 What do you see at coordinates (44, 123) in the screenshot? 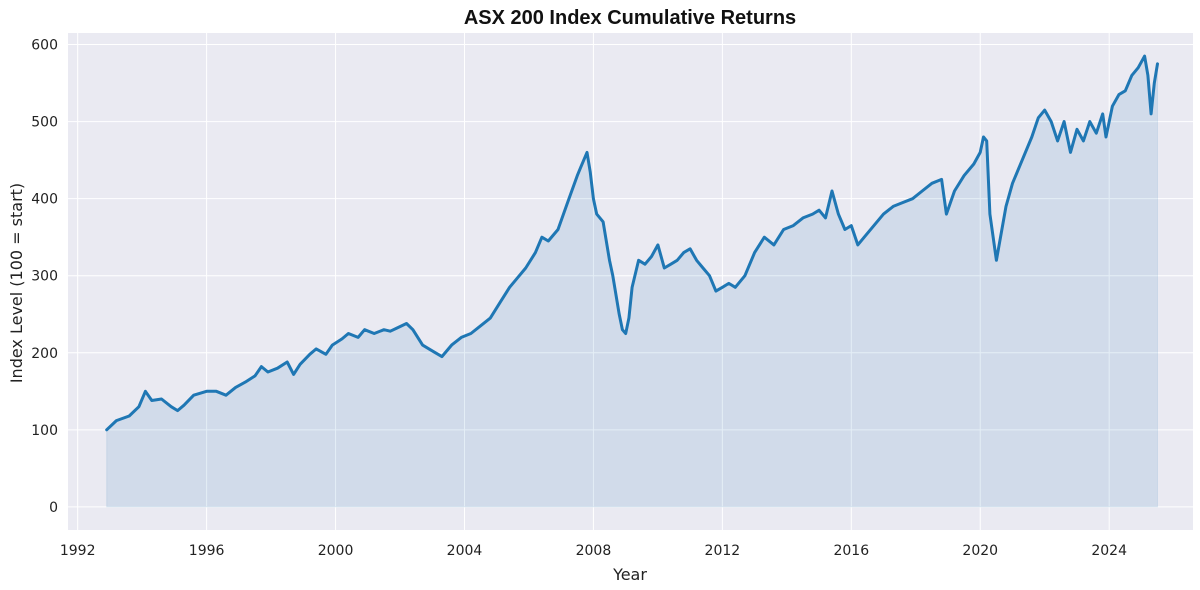
I see `y-tick-label: 500` at bounding box center [44, 123].